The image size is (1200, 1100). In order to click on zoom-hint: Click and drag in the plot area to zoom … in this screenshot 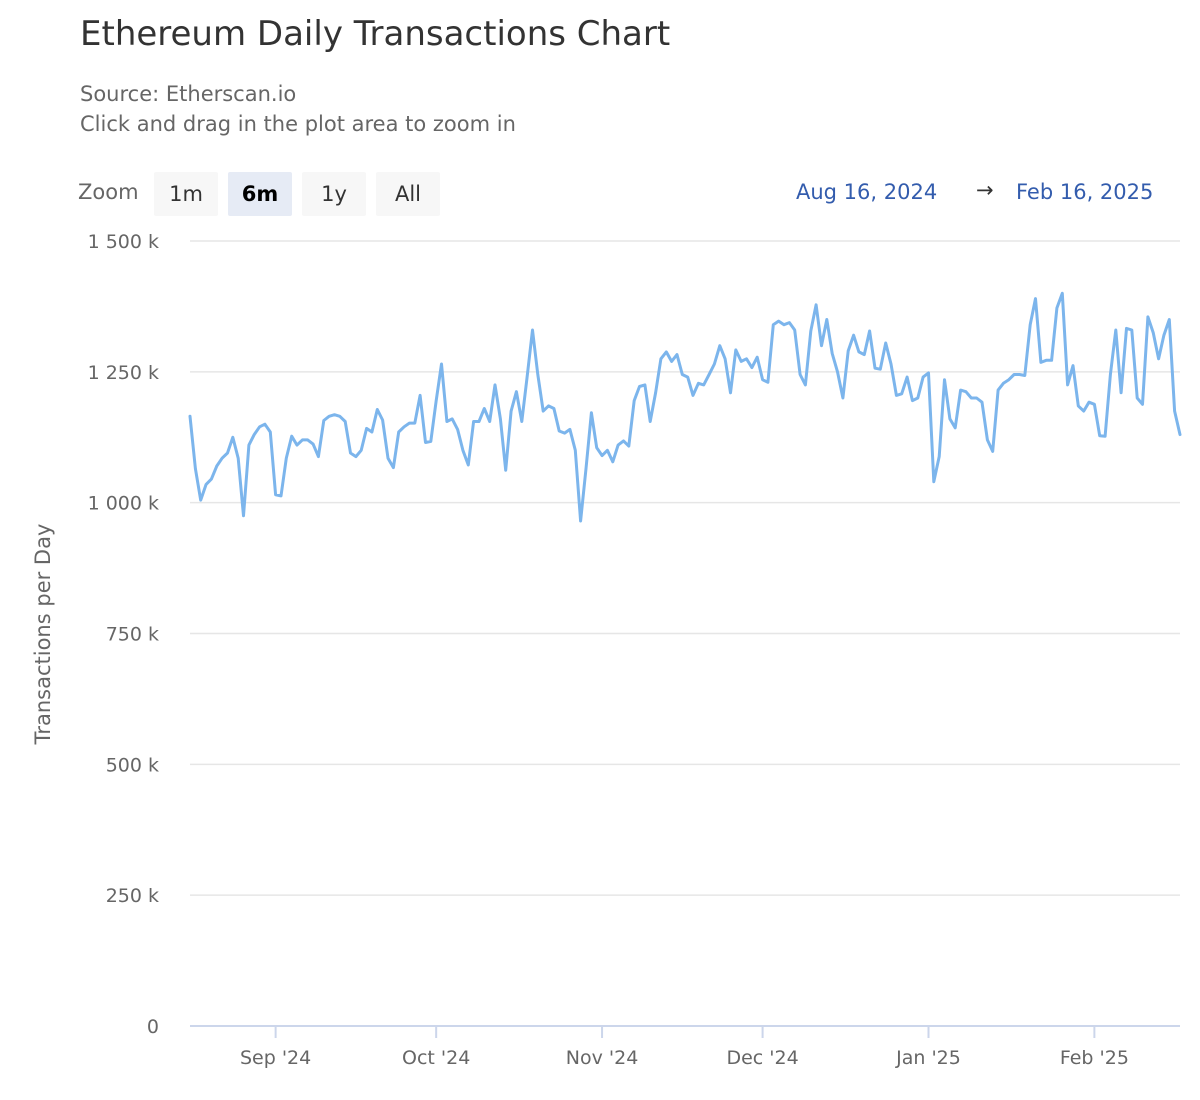, I will do `click(298, 124)`.